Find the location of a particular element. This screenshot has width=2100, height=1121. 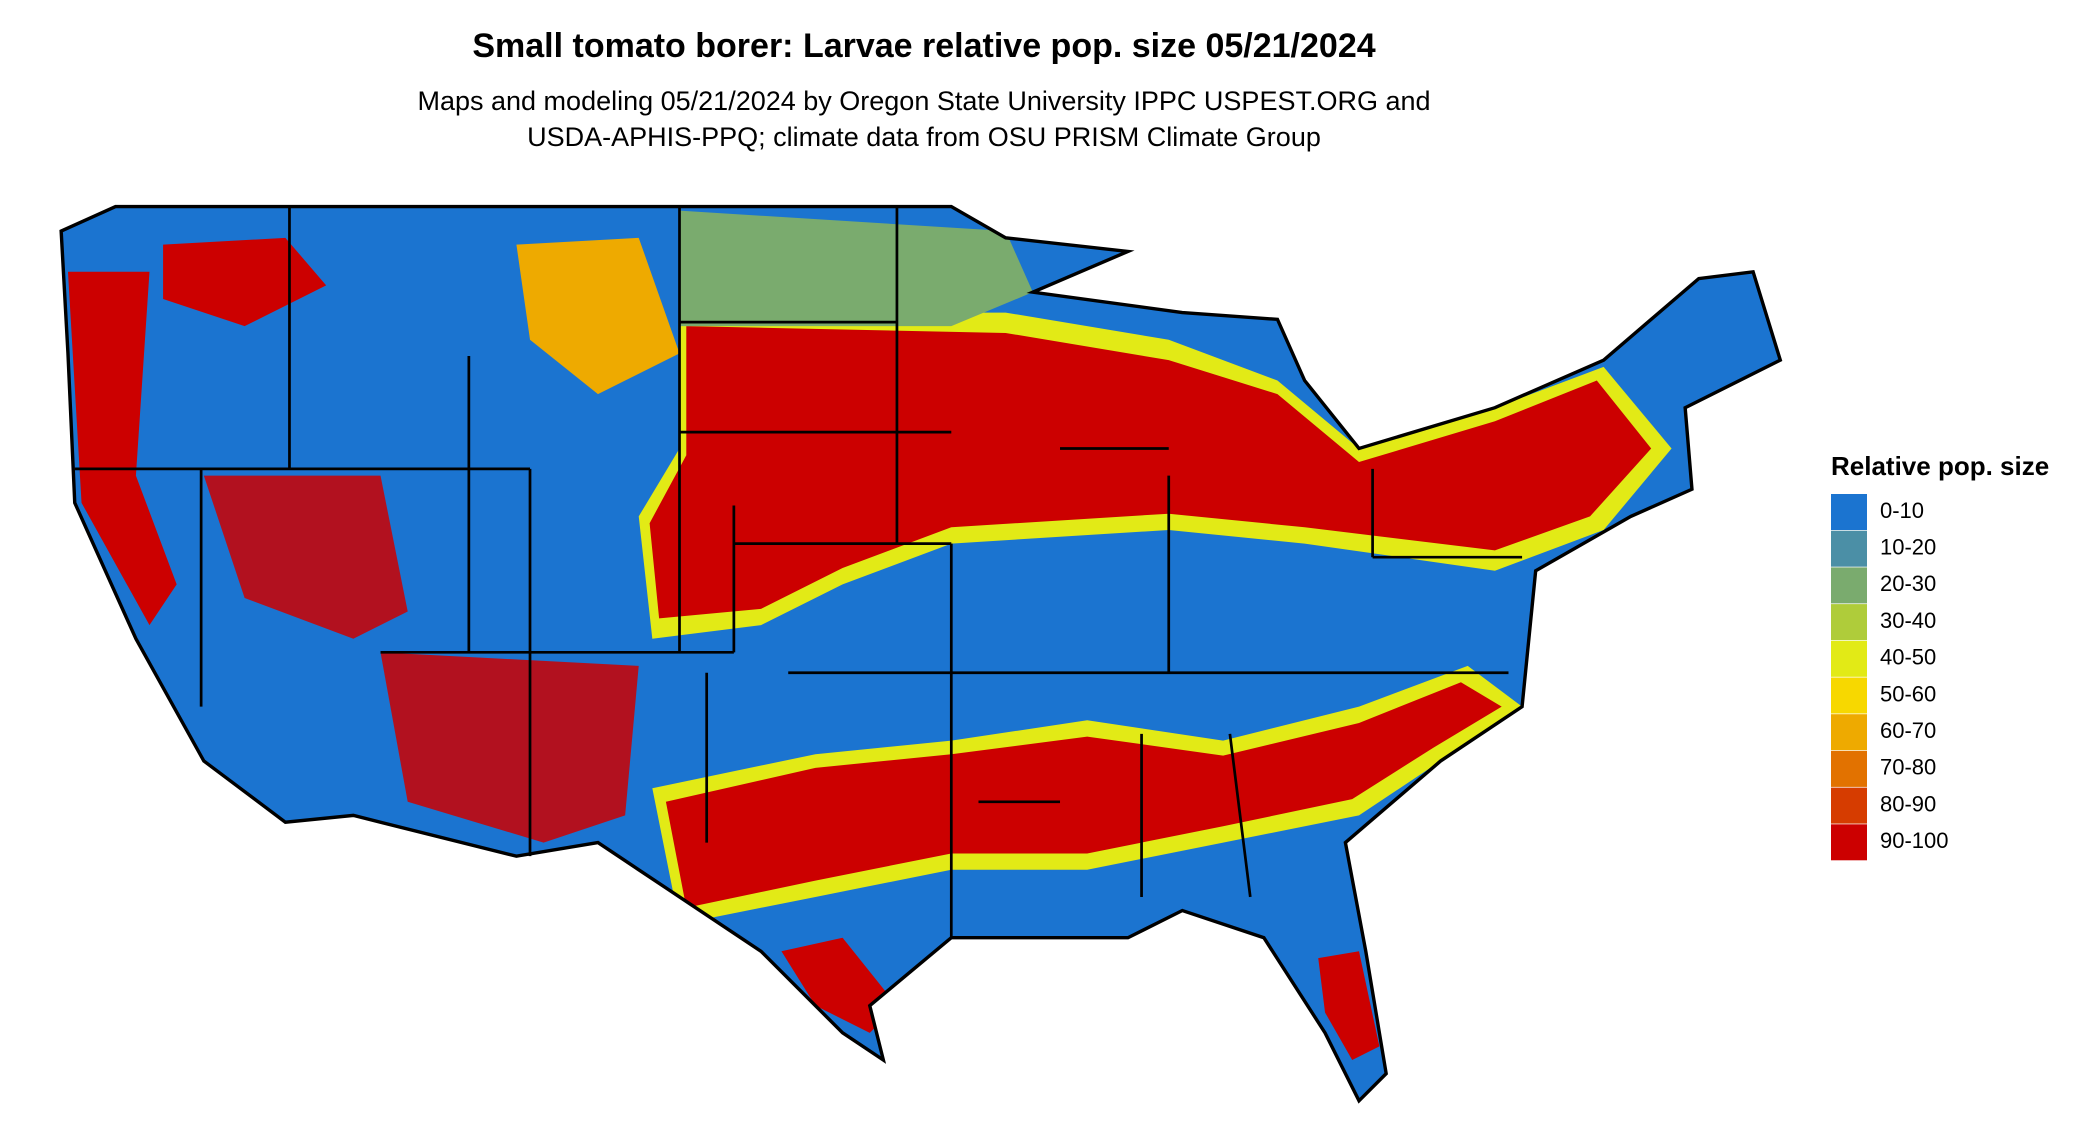

legend-label: 90-100 is located at coordinates (1914, 840).